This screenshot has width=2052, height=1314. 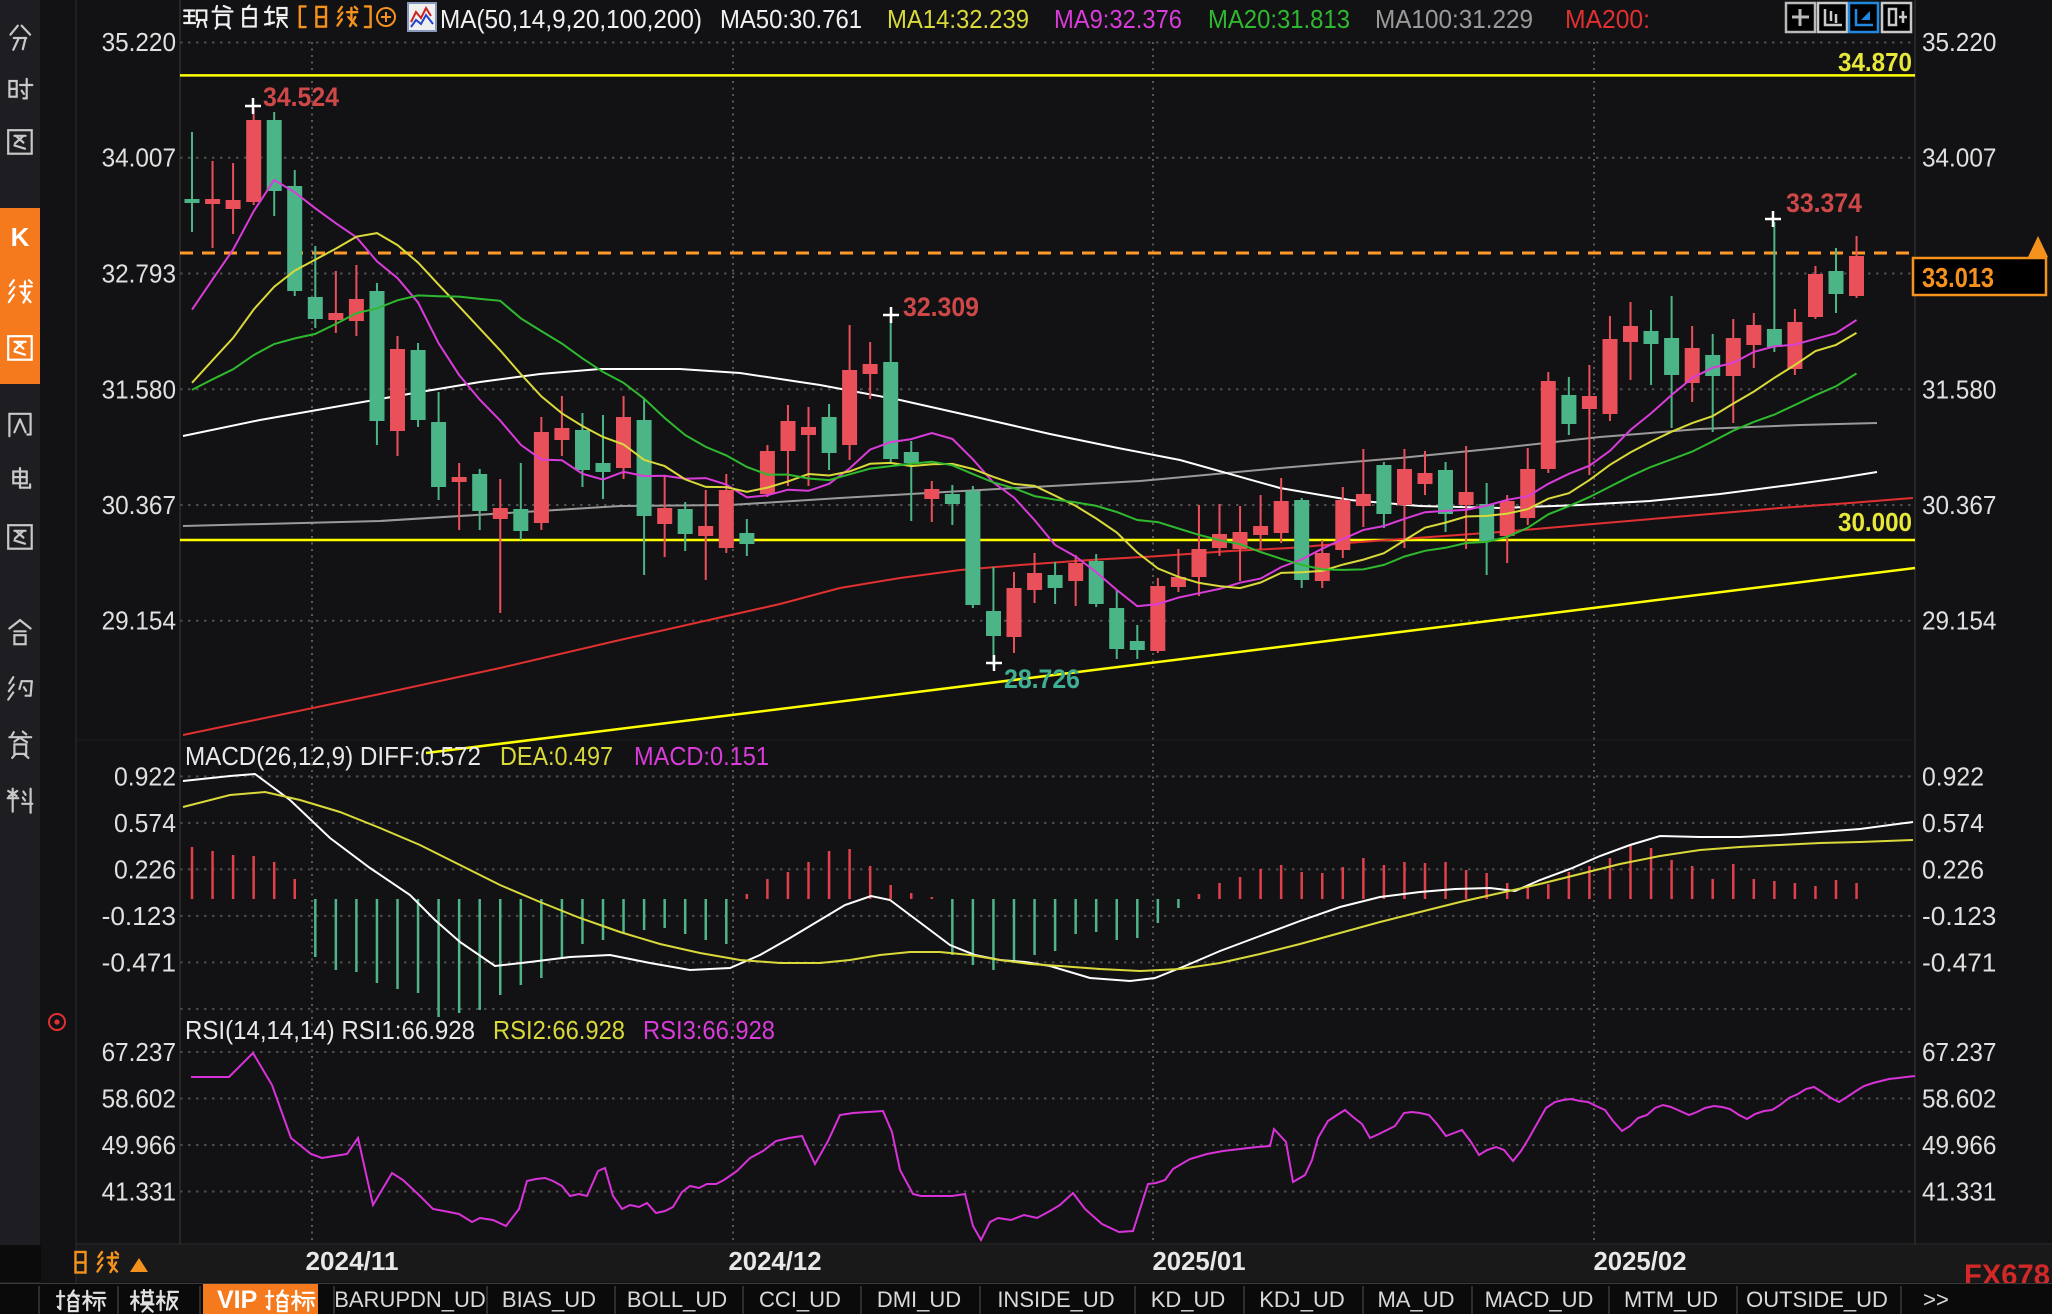 I want to click on svg-text: 34.524, so click(x=301, y=97).